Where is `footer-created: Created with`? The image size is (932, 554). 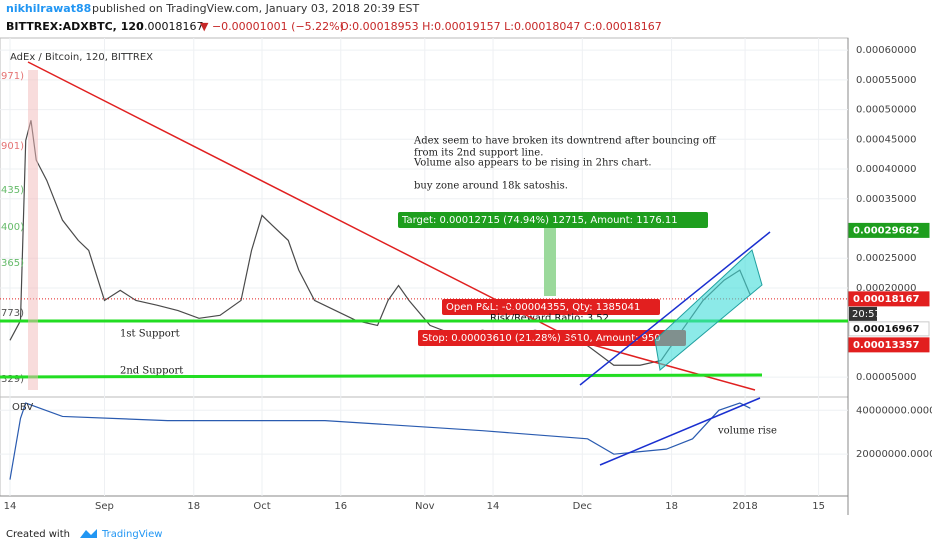 footer-created: Created with is located at coordinates (38, 534).